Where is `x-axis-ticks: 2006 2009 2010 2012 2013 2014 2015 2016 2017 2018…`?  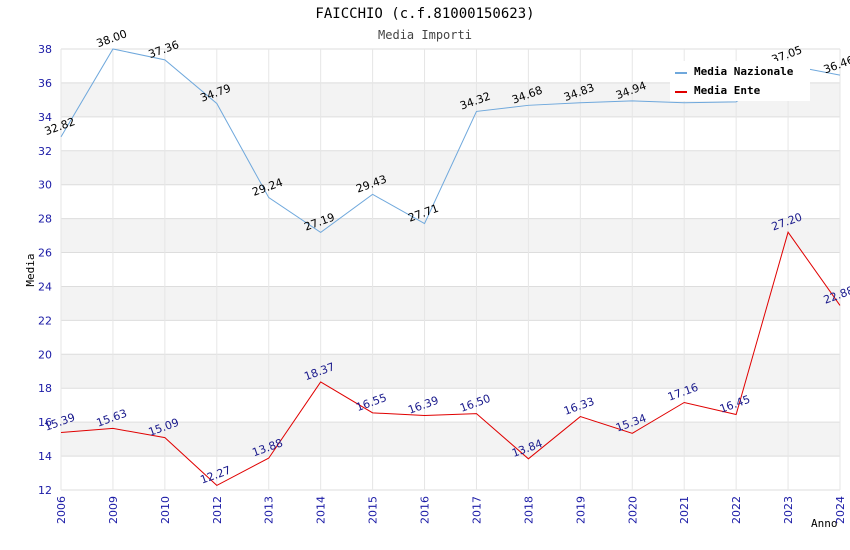 x-axis-ticks: 2006 2009 2010 2012 2013 2014 2015 2016 2017 2018… is located at coordinates (451, 510).